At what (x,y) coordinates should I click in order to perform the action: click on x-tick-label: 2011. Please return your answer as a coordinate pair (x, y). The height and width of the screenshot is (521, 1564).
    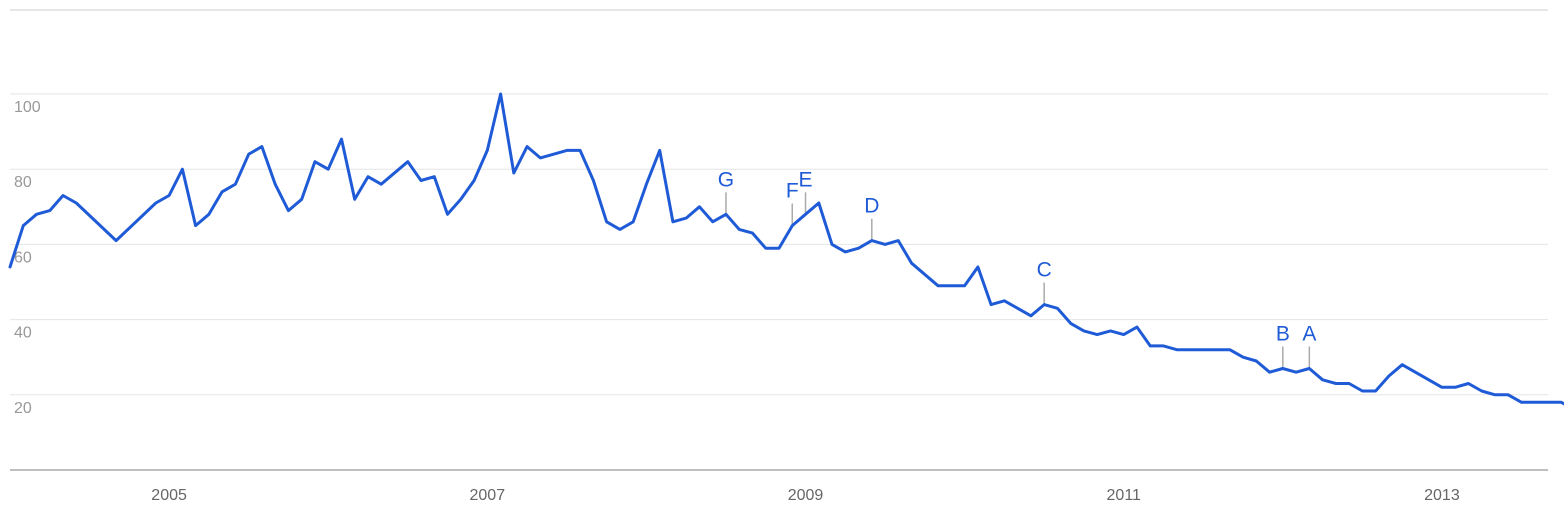
    Looking at the image, I should click on (1124, 495).